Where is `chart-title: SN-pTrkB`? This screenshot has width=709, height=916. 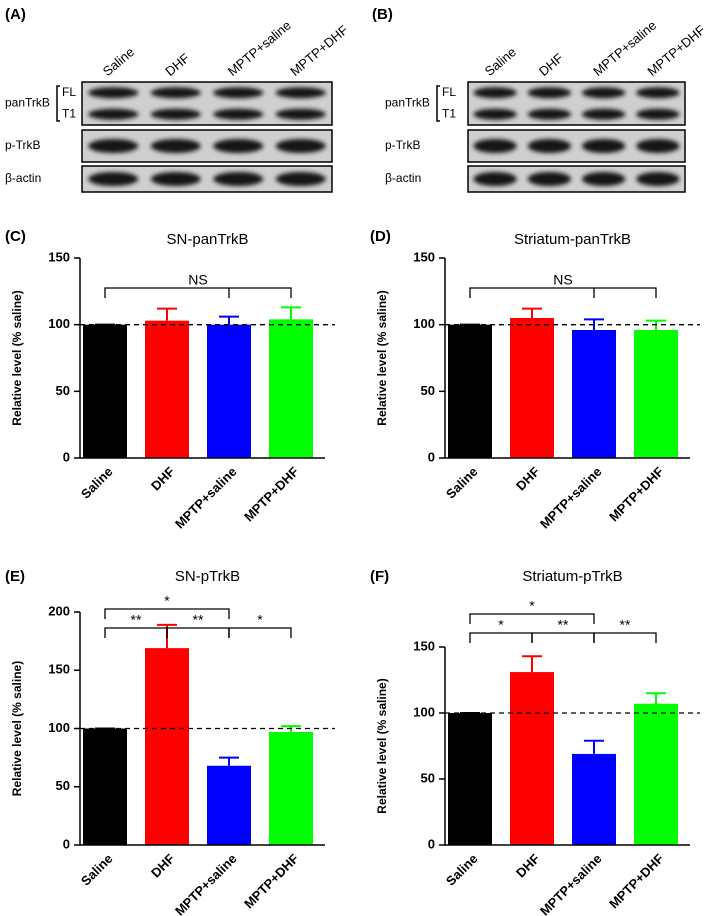
chart-title: SN-pTrkB is located at coordinates (207, 576).